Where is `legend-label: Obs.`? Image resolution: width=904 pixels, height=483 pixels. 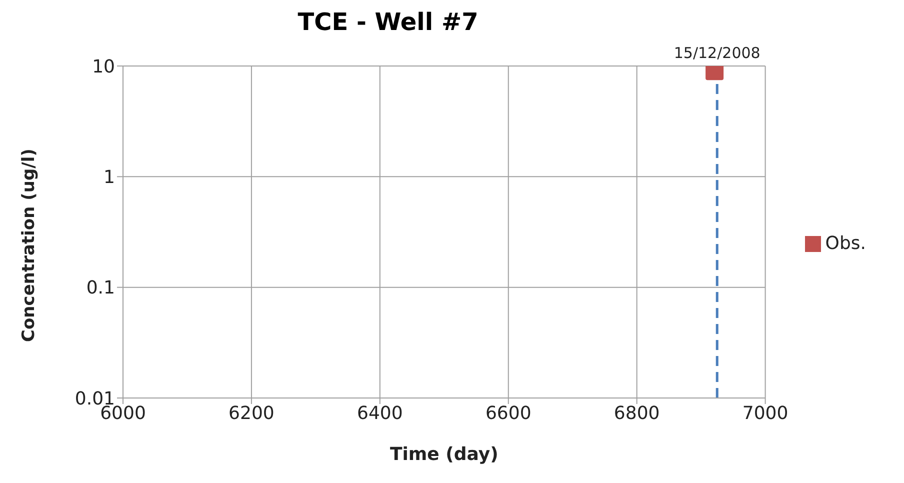
legend-label: Obs. is located at coordinates (845, 243).